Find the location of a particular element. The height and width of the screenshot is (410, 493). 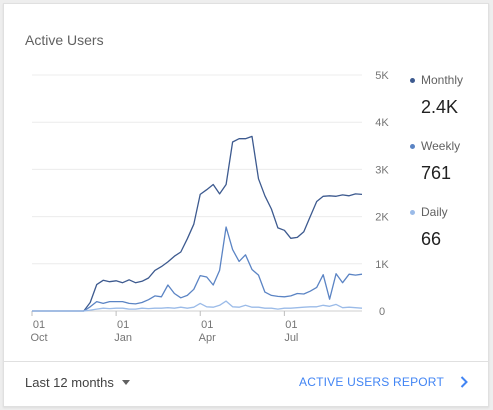

caret-down-icon is located at coordinates (125, 382).